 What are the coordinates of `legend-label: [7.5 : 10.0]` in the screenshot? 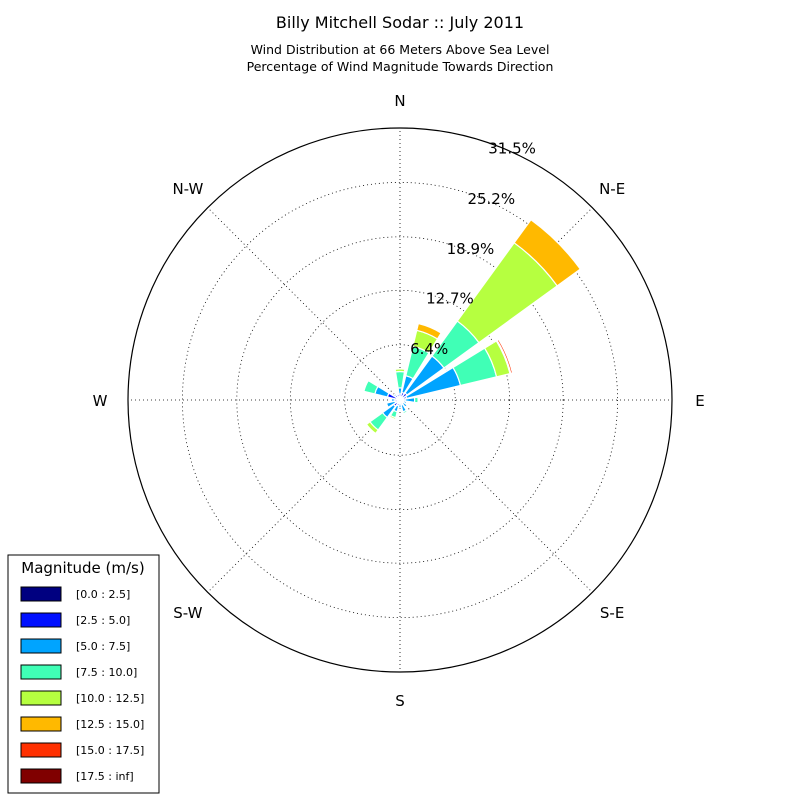 It's located at (106, 672).